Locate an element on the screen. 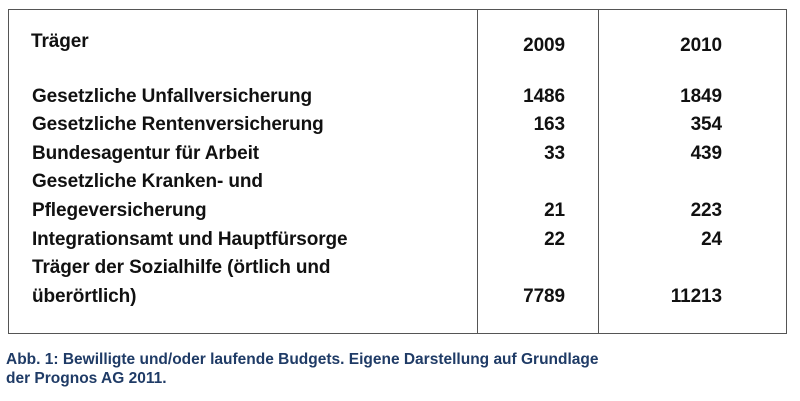  caption-line-2: der Prognos AG 2011. is located at coordinates (86, 378).